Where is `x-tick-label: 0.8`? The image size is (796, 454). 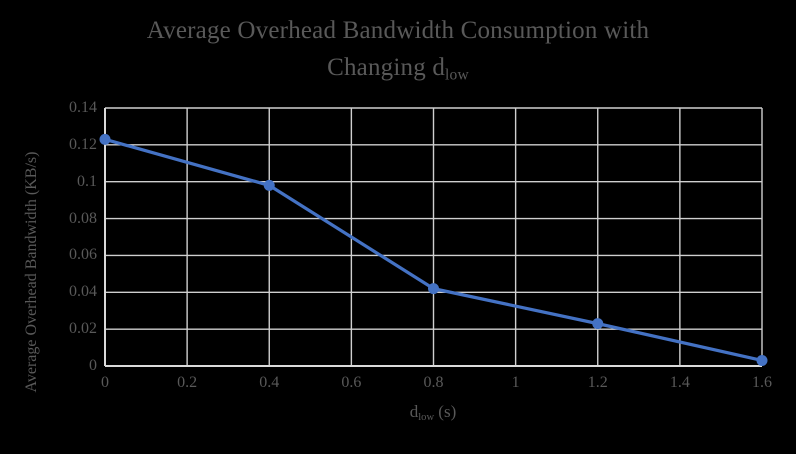
x-tick-label: 0.8 is located at coordinates (433, 382).